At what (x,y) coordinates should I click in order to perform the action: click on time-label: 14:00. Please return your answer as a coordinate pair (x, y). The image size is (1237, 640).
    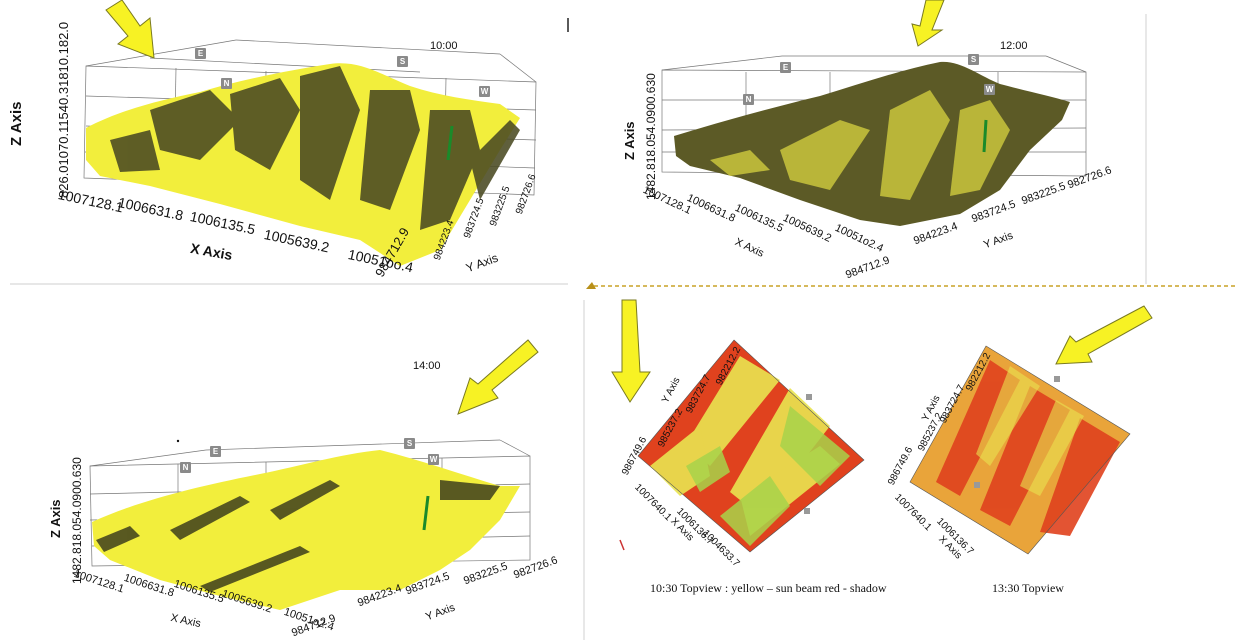
    Looking at the image, I should click on (427, 366).